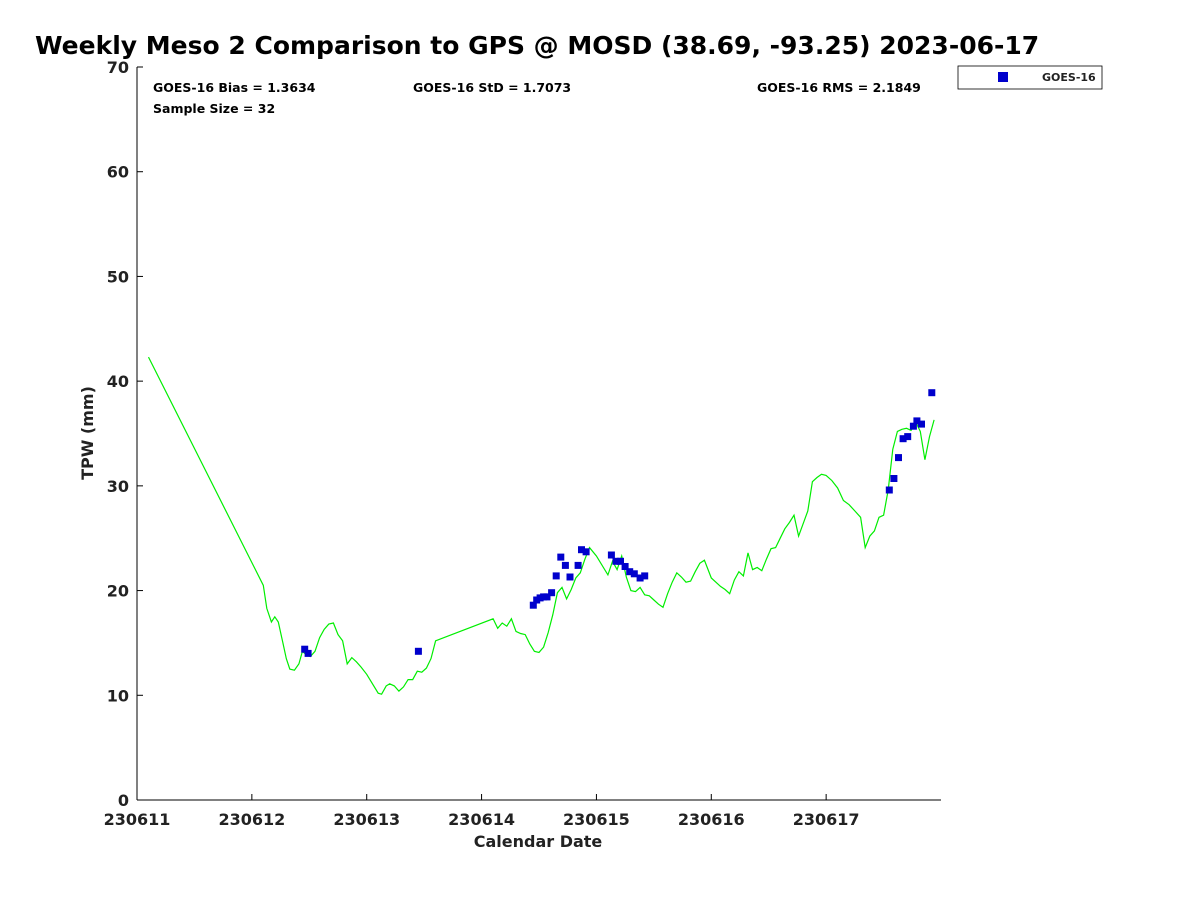  I want to click on y-tick-label: 10, so click(118, 695).